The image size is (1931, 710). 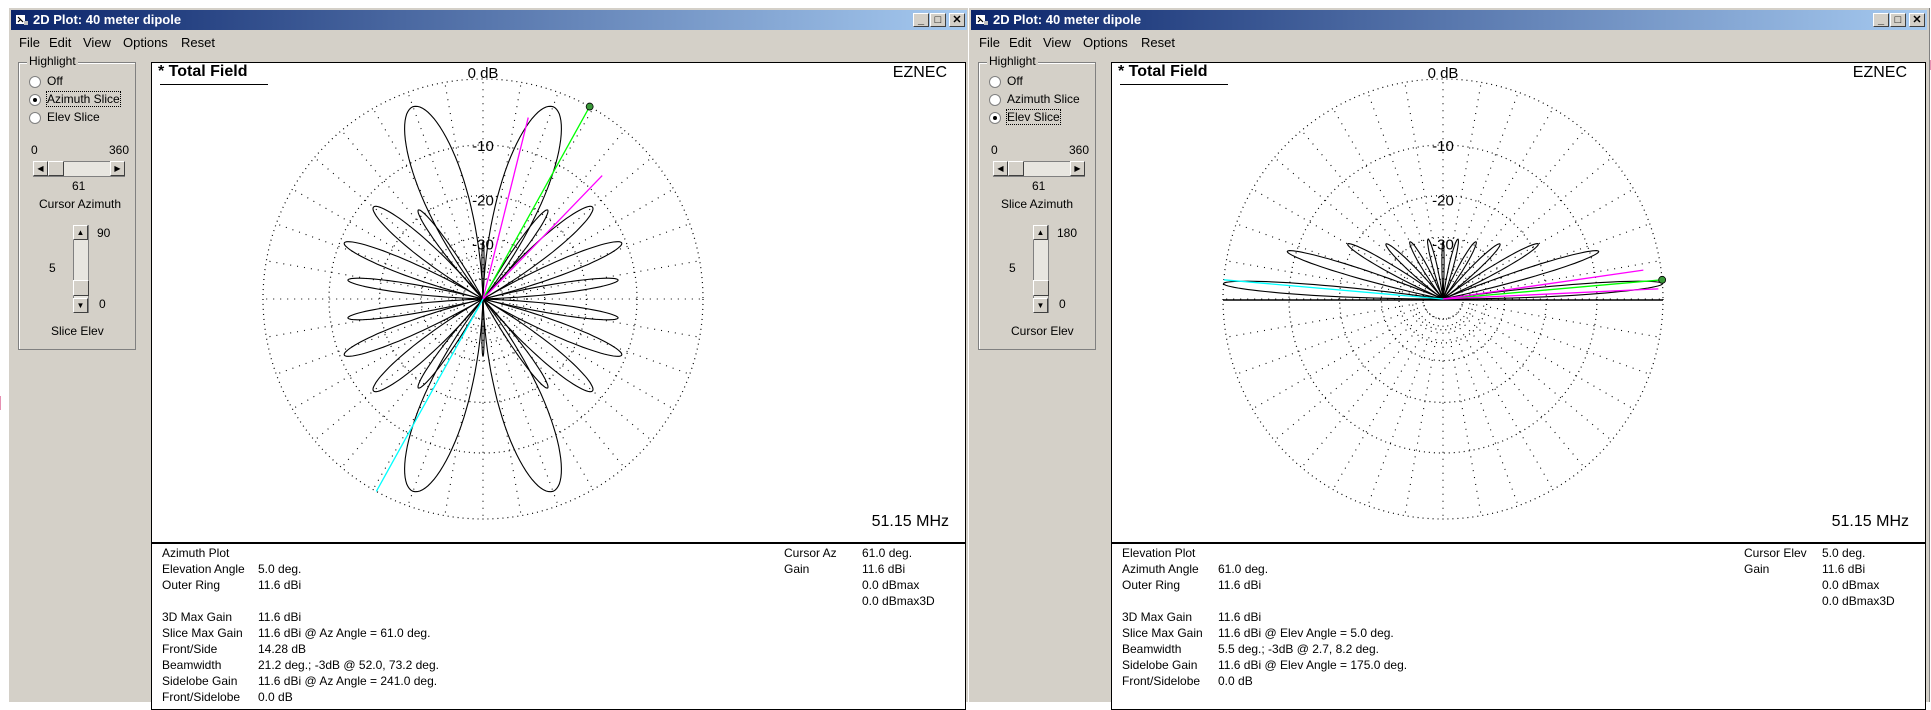 What do you see at coordinates (1159, 553) in the screenshot?
I see `info-label: Elevation Plot` at bounding box center [1159, 553].